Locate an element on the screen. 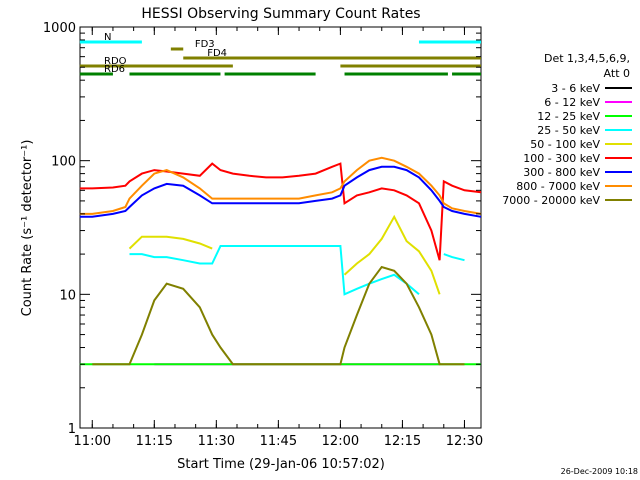 This screenshot has height=480, width=640. y-tick-label: 1 is located at coordinates (72, 429).